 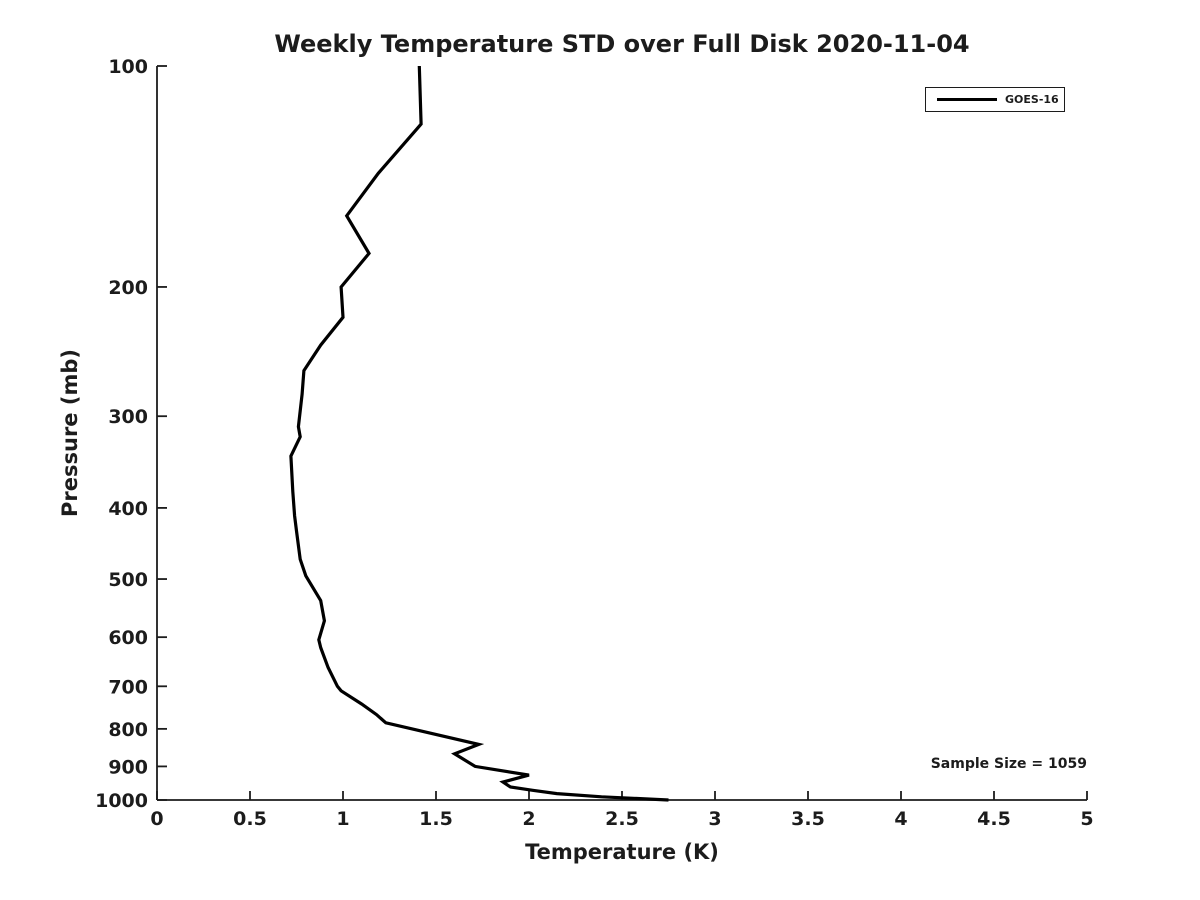 What do you see at coordinates (808, 819) in the screenshot?
I see `x-tick-label: 3.5` at bounding box center [808, 819].